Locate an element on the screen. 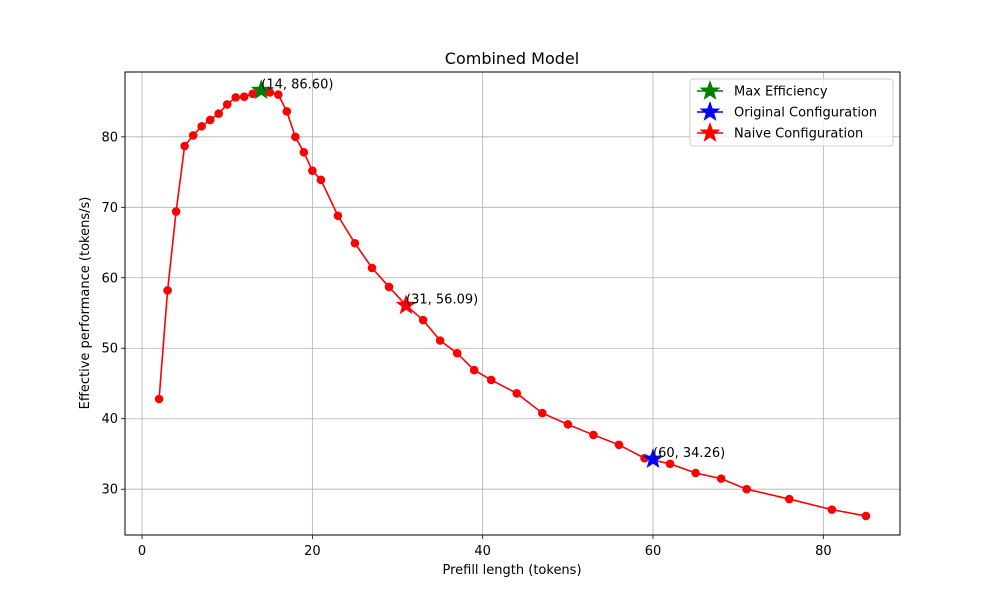 The height and width of the screenshot is (600, 1000). x-tick-label: 60 is located at coordinates (653, 551).